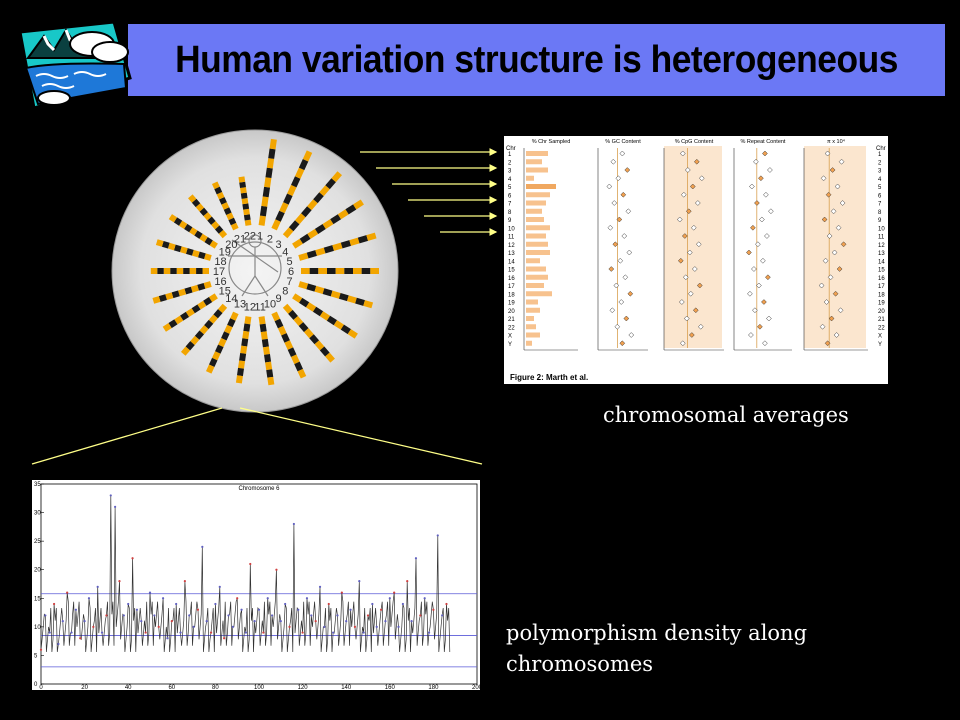  I want to click on figure2-panel-title: % CpG Content, so click(694, 142).